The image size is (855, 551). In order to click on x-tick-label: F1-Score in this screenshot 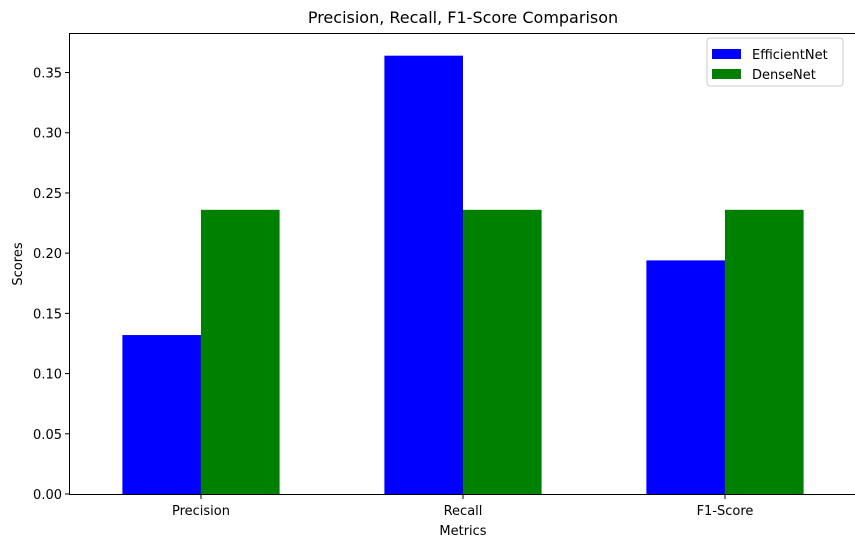, I will do `click(725, 511)`.